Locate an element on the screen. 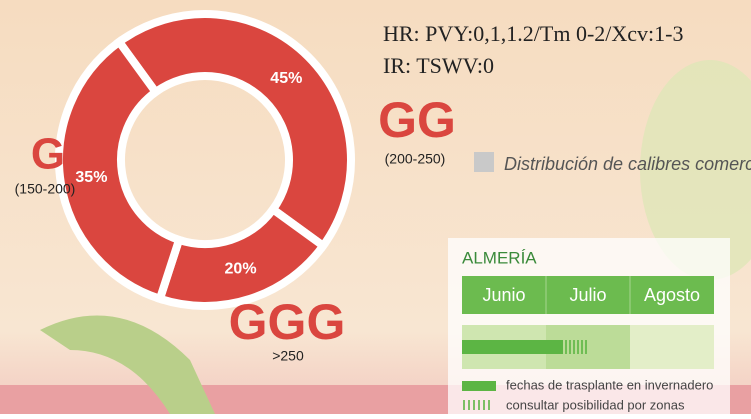 The height and width of the screenshot is (419, 751). category-range: >250 is located at coordinates (288, 356).